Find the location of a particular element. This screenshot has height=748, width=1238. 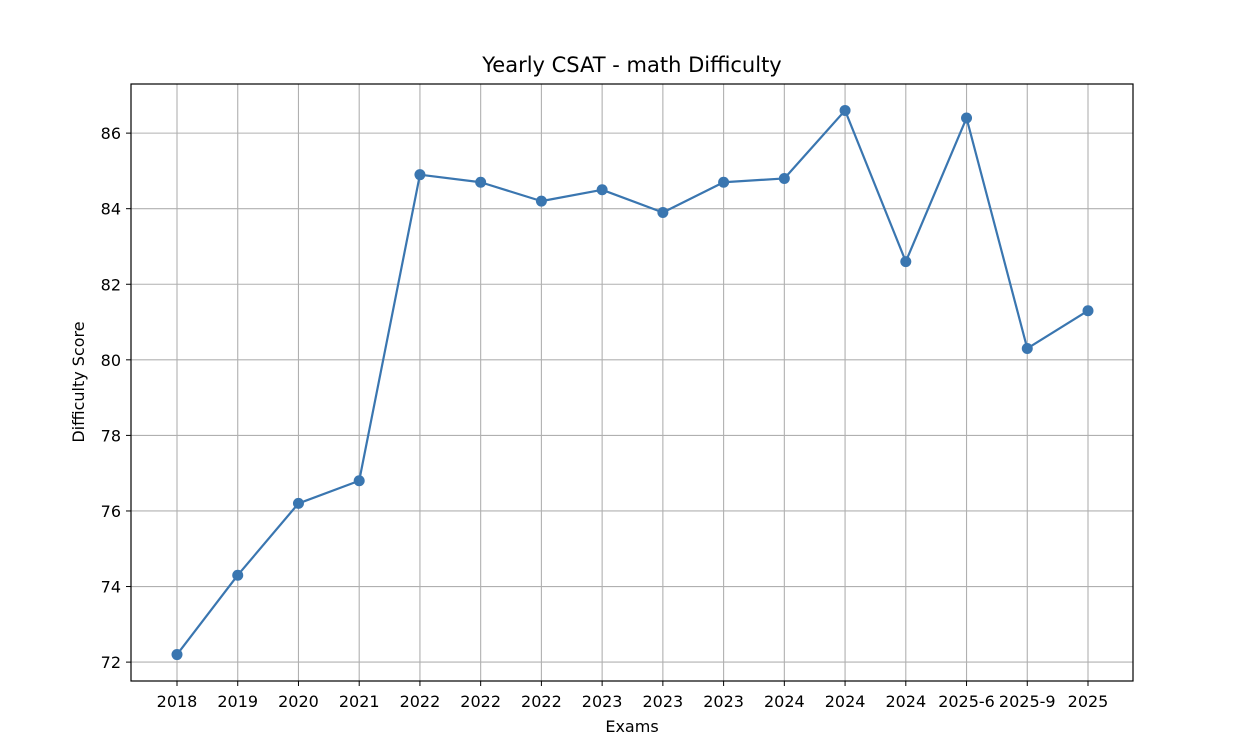

x-tick-label: 2020 is located at coordinates (298, 701).